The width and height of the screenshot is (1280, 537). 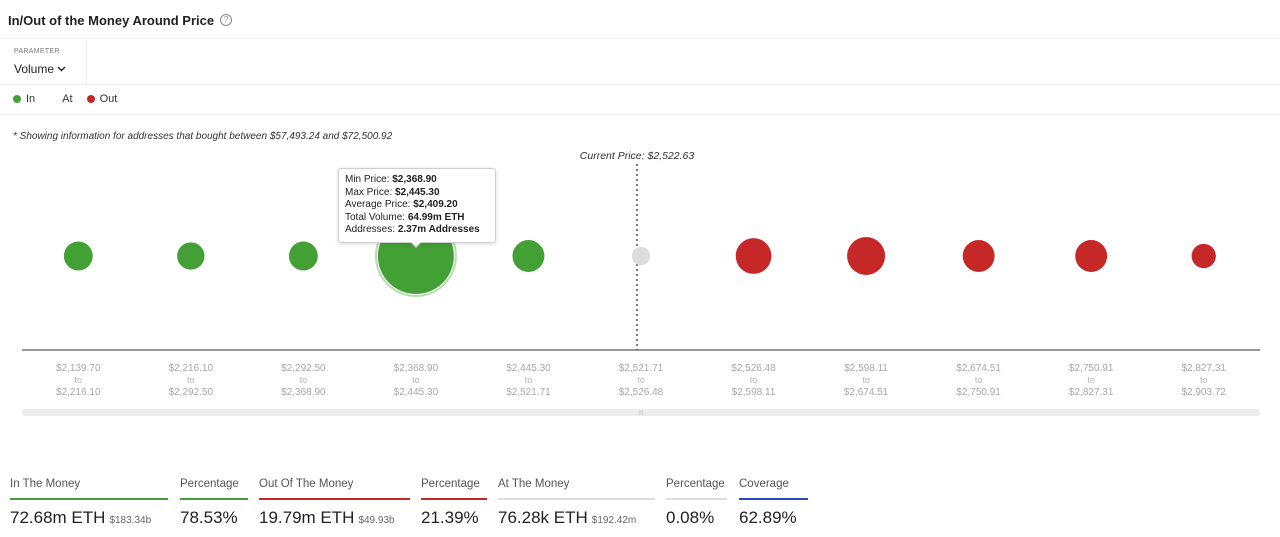 What do you see at coordinates (61, 99) in the screenshot?
I see `legend-item-at: At` at bounding box center [61, 99].